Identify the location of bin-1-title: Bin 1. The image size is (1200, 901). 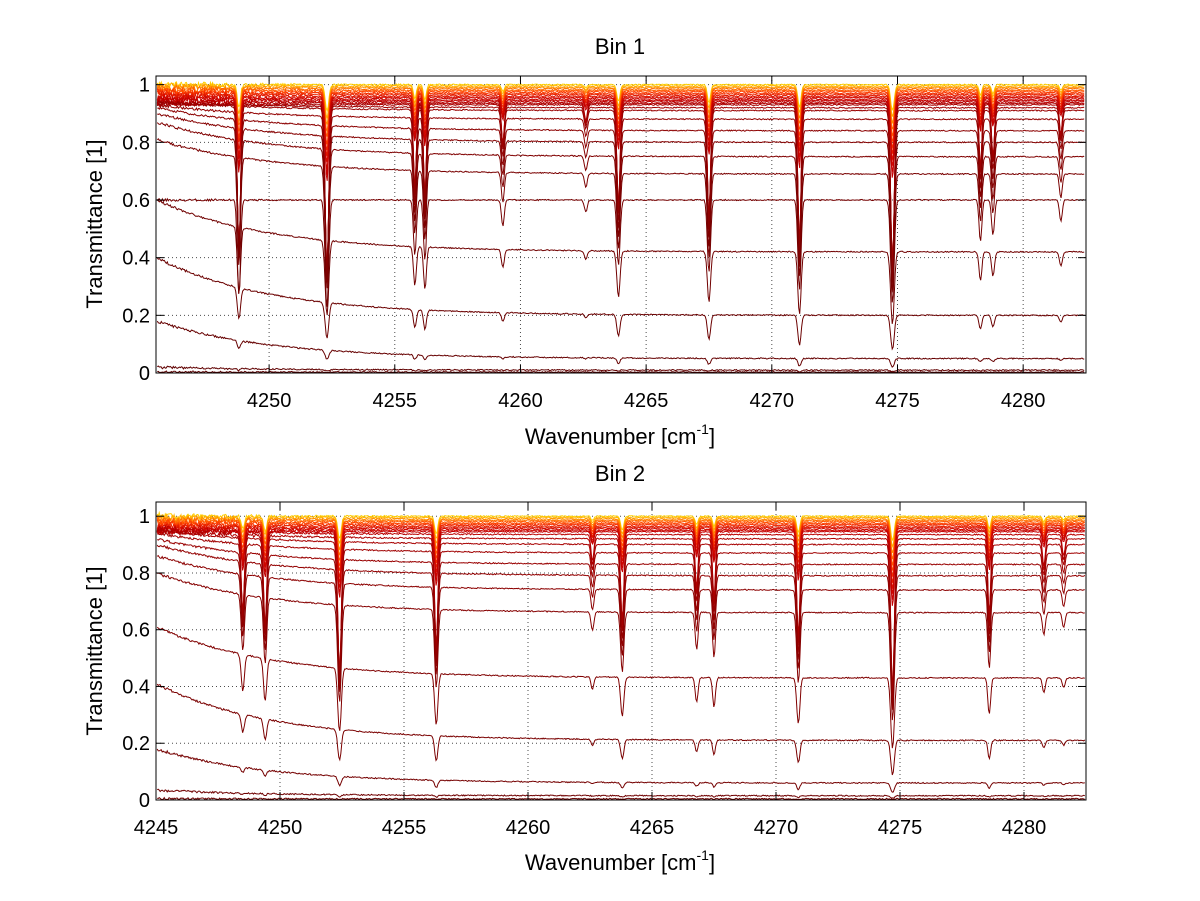
(620, 46).